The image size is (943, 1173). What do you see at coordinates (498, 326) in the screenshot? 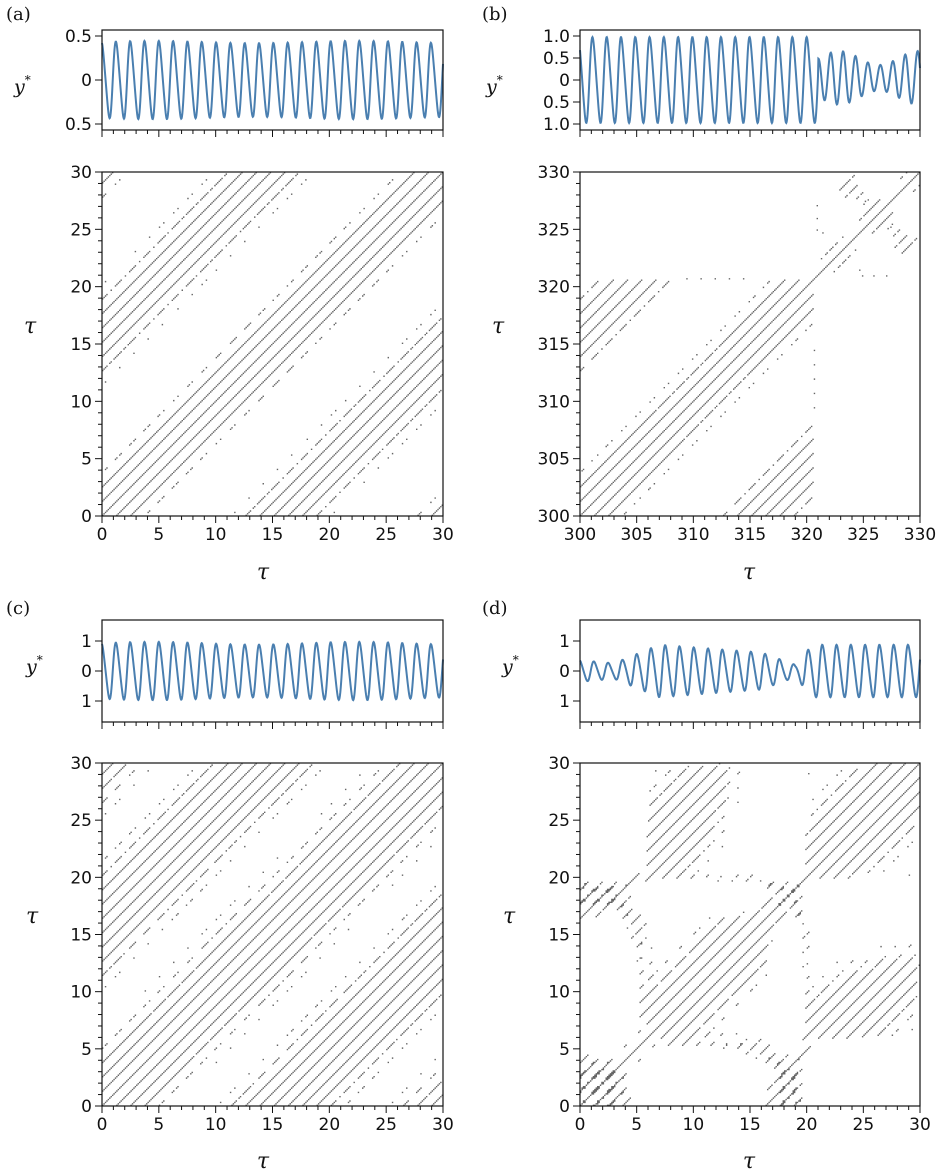
I see `rp-ylabel-b: τ` at bounding box center [498, 326].